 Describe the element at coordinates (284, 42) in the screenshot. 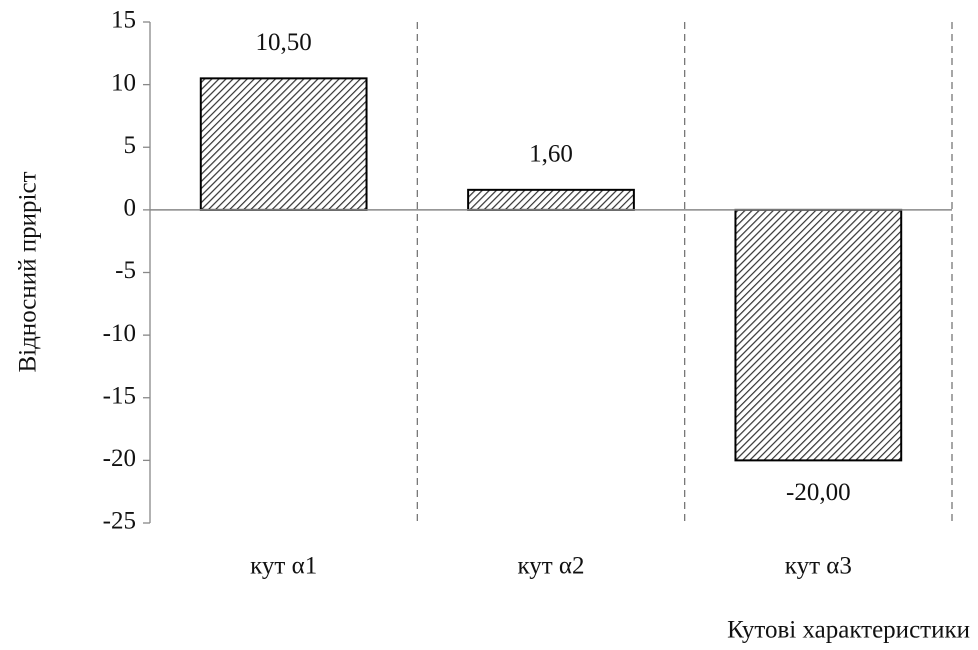

I see `value-label: 10,50` at that location.